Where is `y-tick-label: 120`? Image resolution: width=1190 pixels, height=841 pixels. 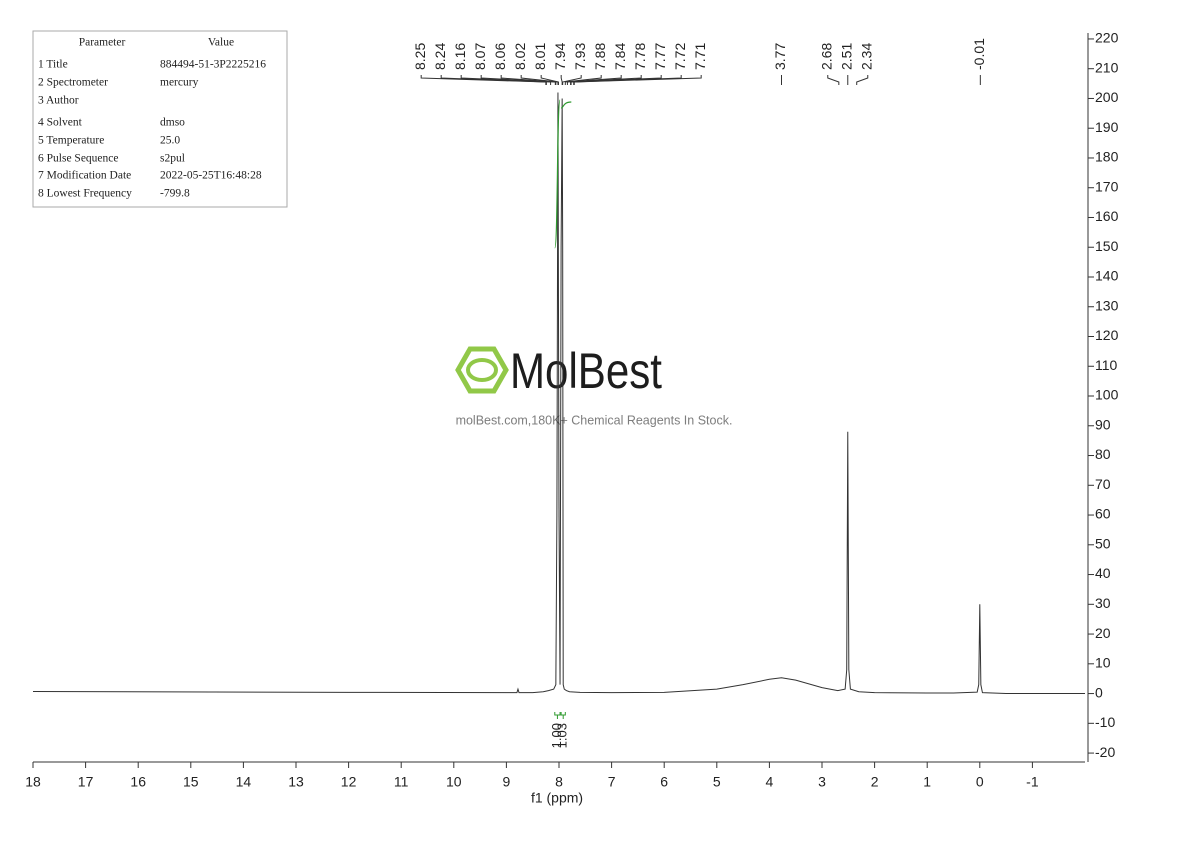
y-tick-label: 120 is located at coordinates (1107, 335).